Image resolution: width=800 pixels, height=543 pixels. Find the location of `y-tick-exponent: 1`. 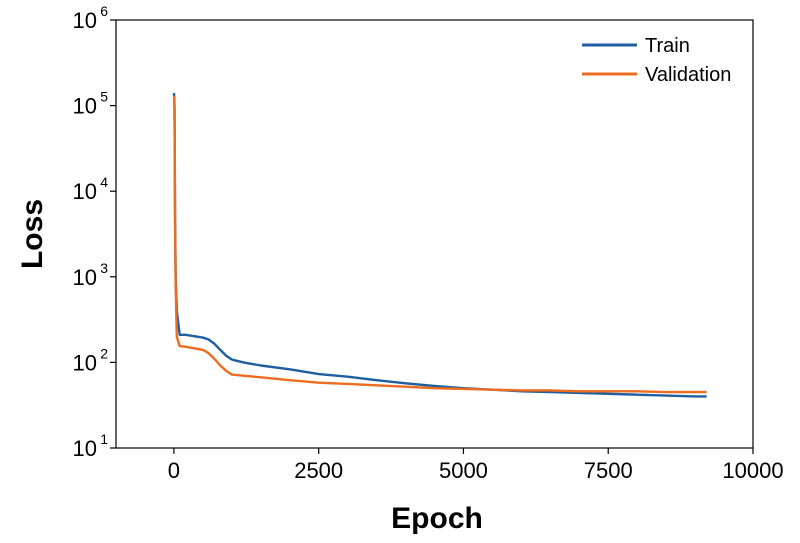

y-tick-exponent: 1 is located at coordinates (104, 439).